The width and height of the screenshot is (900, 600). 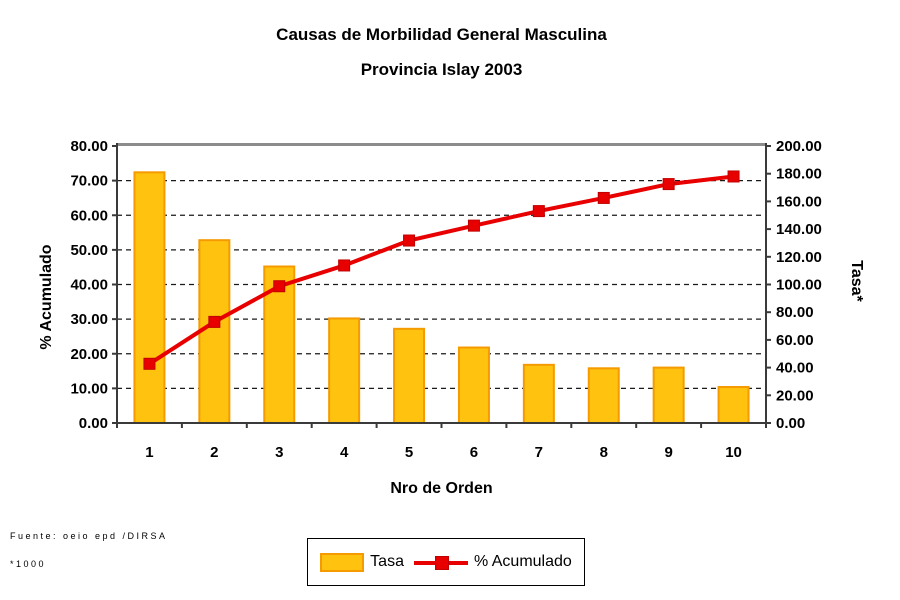 I want to click on line-marker-swatch-icon, so click(x=440, y=563).